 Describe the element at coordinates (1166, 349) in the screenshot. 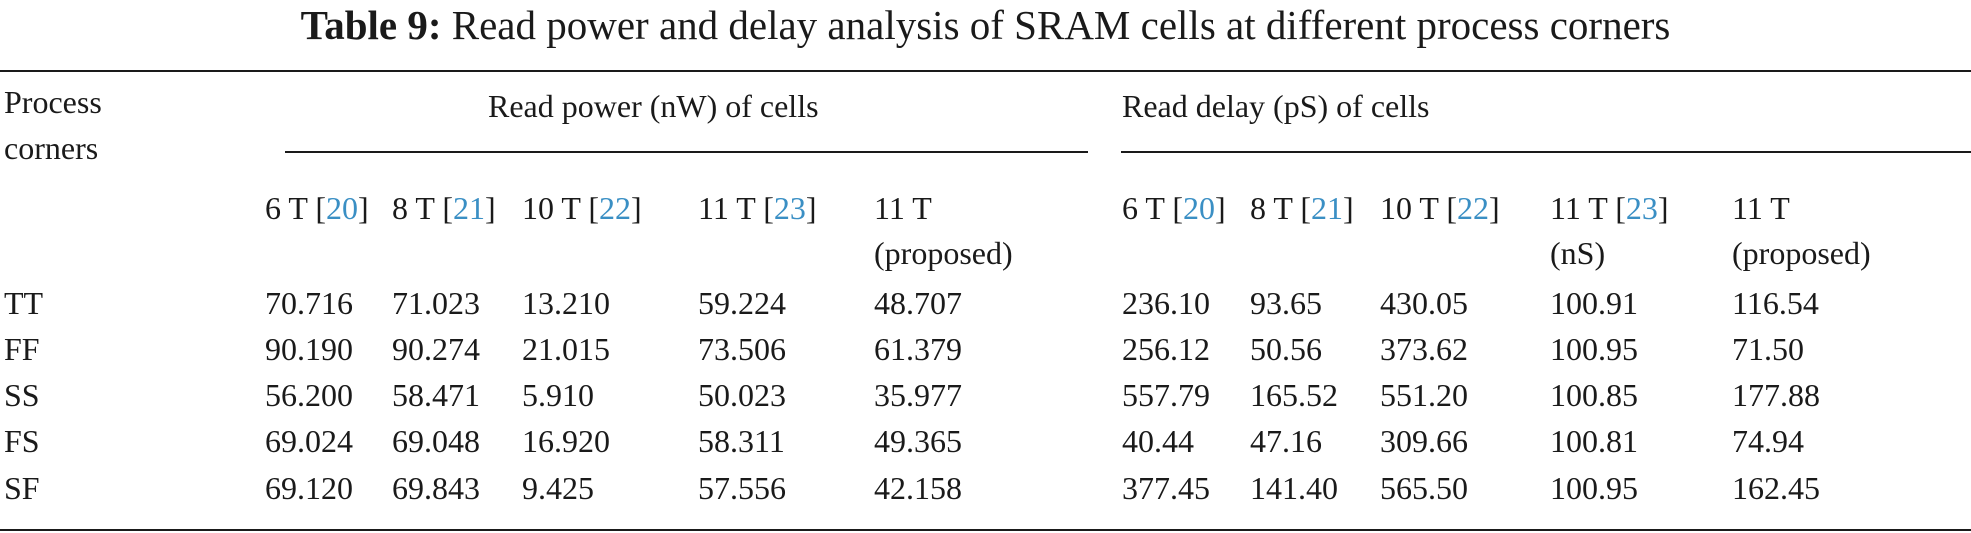

I see `delay-cell: 256.12` at that location.